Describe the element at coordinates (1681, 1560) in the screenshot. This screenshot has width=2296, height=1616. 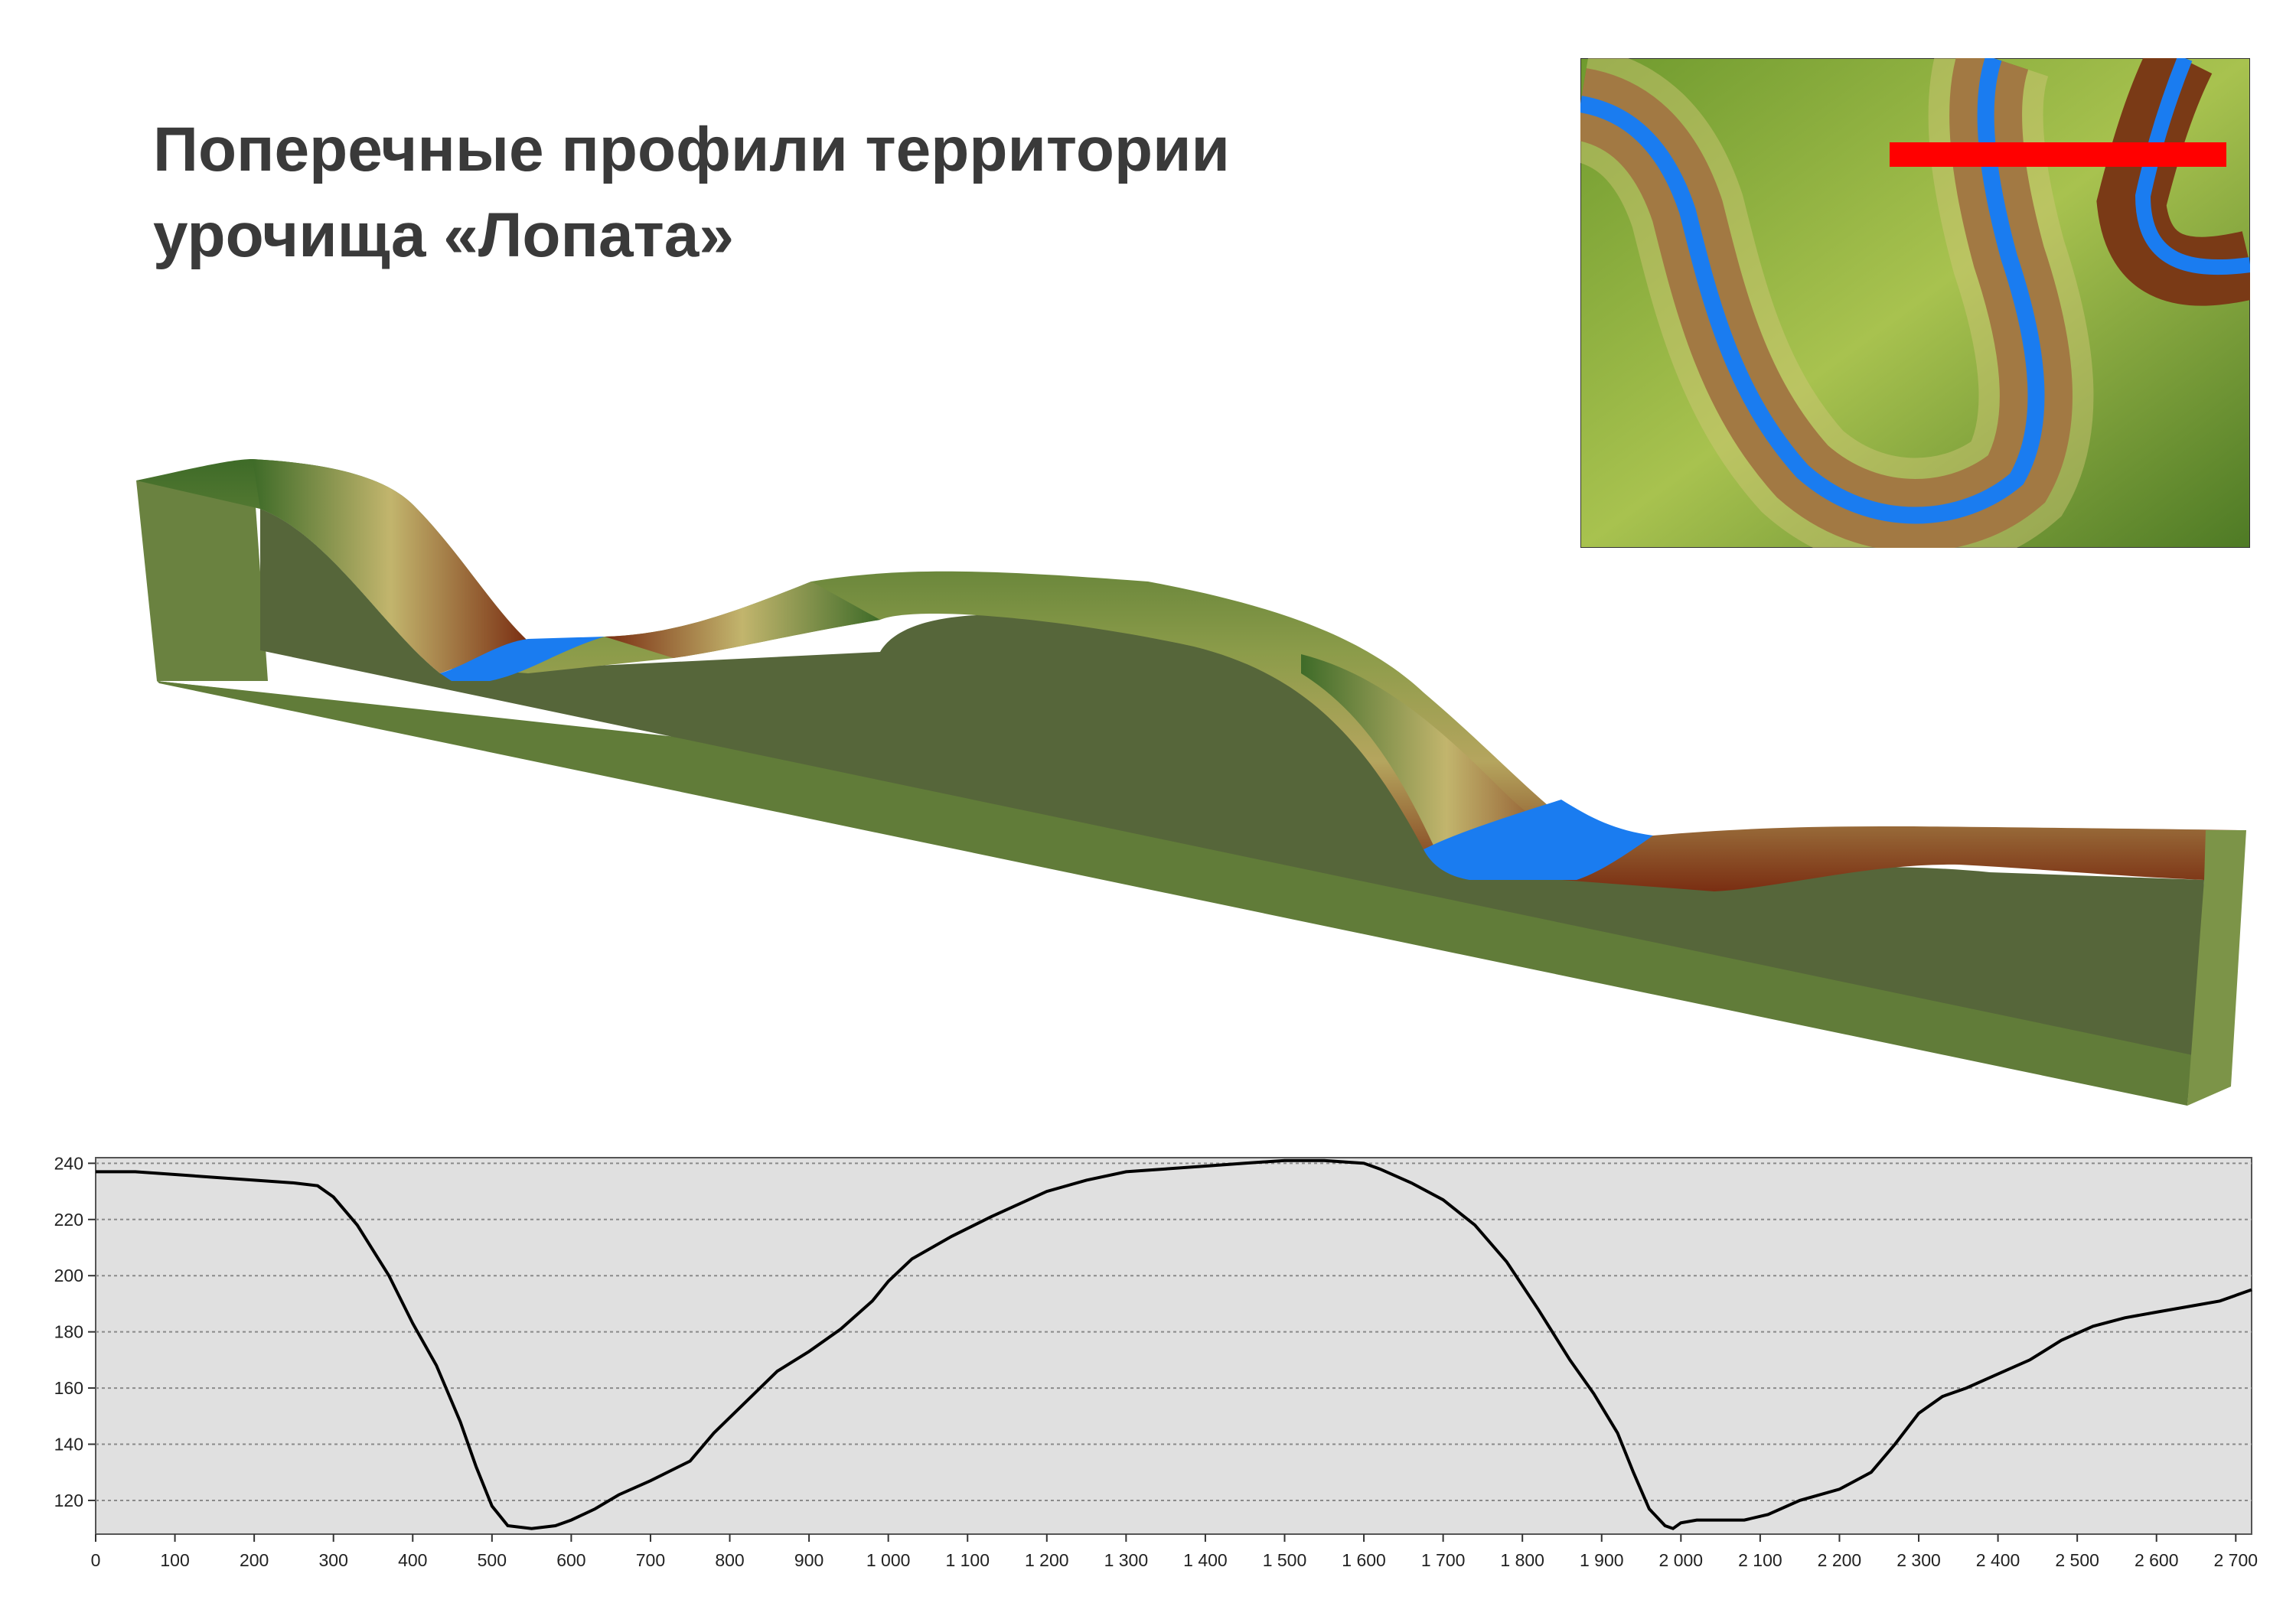
I see `x-tick-label: 2 000` at that location.